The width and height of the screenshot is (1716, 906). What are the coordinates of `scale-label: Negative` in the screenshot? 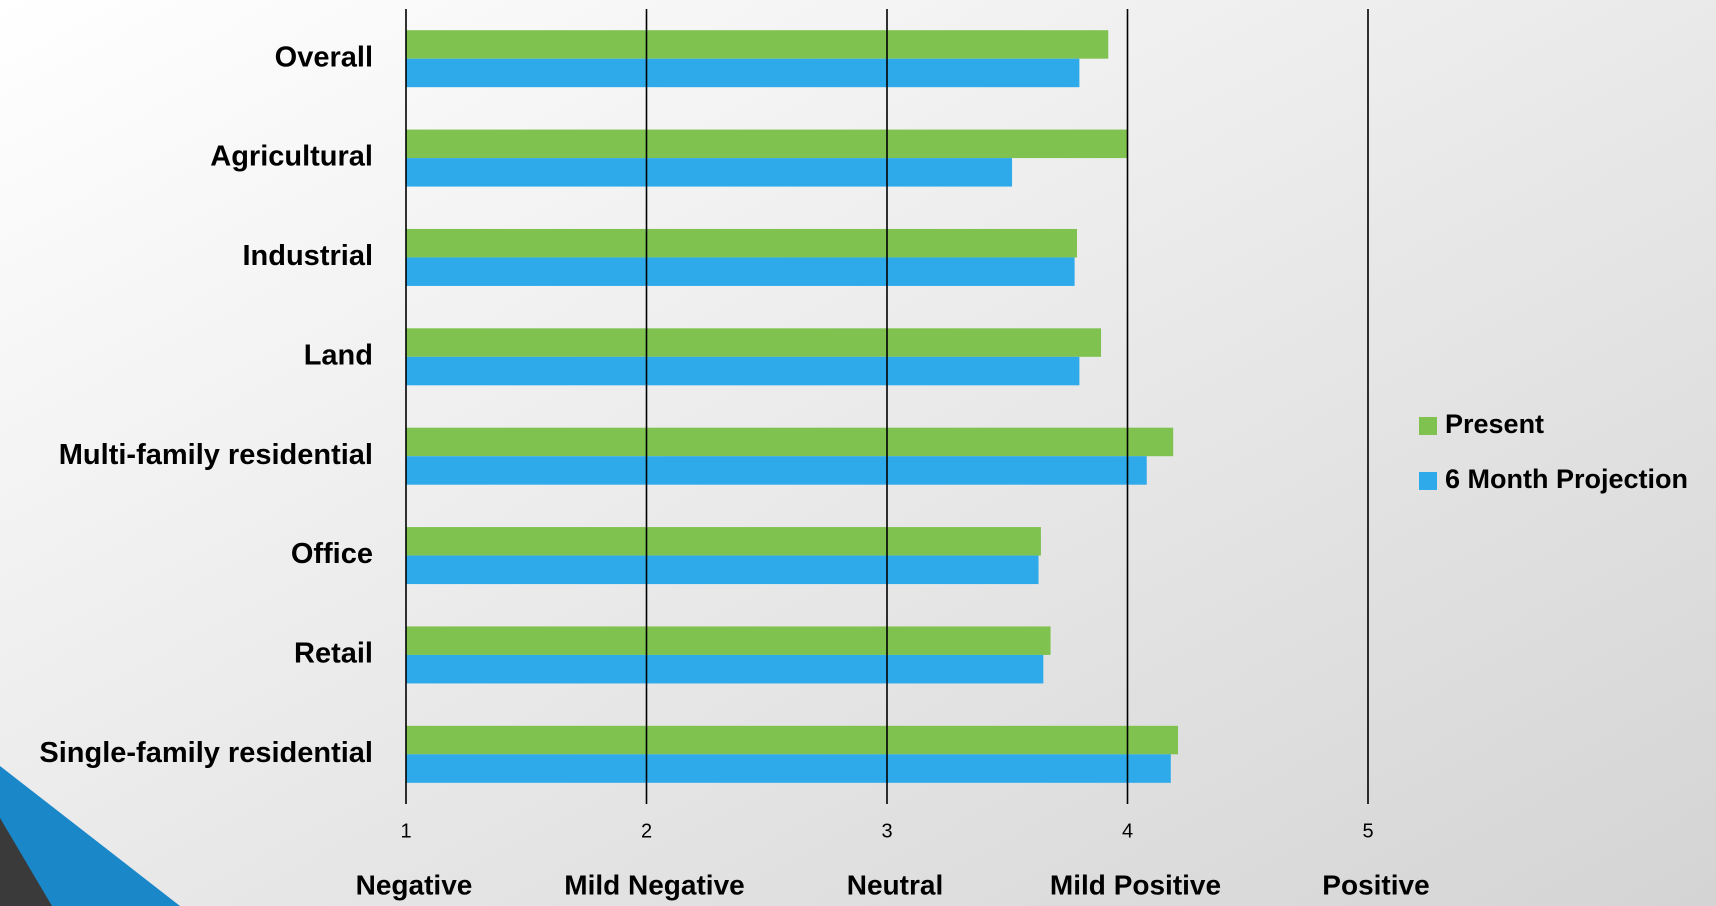 It's located at (414, 884).